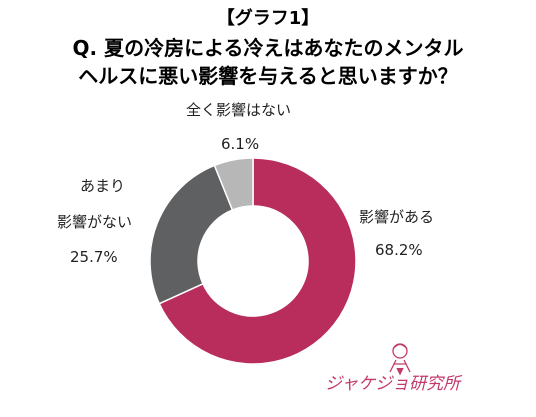 The image size is (536, 417). What do you see at coordinates (268, 18) in the screenshot?
I see `graph-label: 【グラフ1】` at bounding box center [268, 18].